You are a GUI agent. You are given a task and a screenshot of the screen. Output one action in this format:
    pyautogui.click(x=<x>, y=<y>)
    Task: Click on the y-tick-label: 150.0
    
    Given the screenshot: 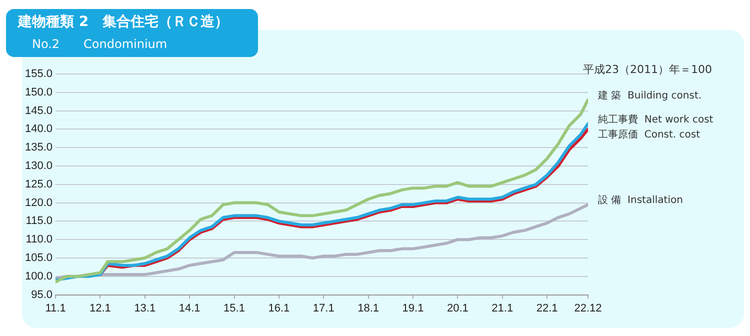 What is the action you would take?
    pyautogui.click(x=38, y=92)
    